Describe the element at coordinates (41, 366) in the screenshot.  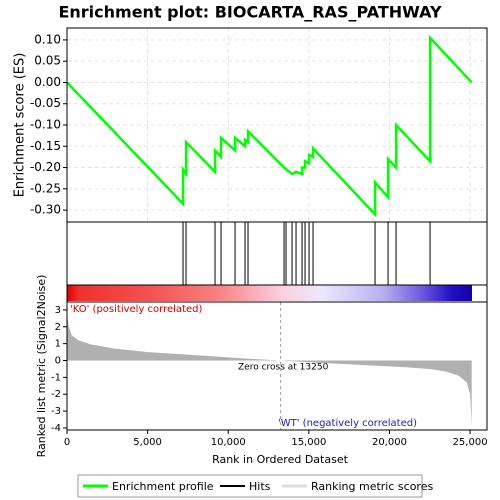
I see `y-axis-label: Ranked list metric (Signal2Noise)` at that location.